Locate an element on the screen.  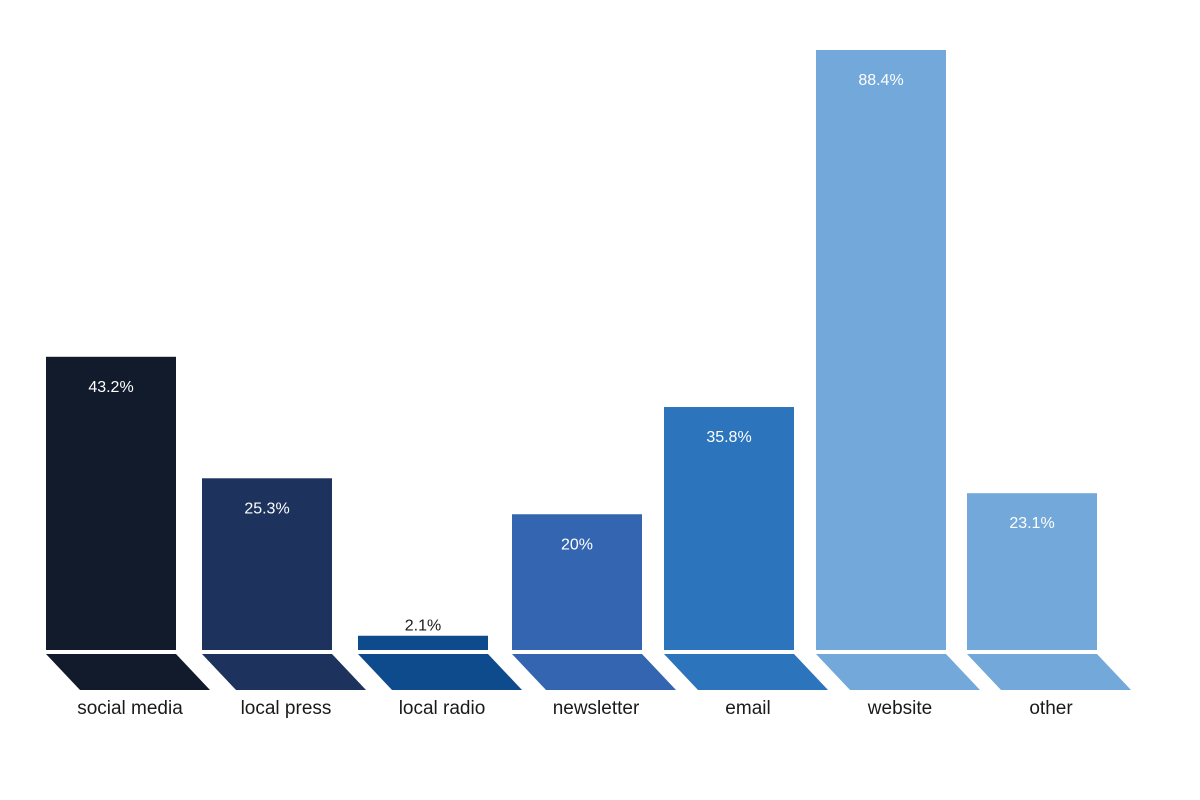
value-label-website: 88.4% is located at coordinates (880, 80).